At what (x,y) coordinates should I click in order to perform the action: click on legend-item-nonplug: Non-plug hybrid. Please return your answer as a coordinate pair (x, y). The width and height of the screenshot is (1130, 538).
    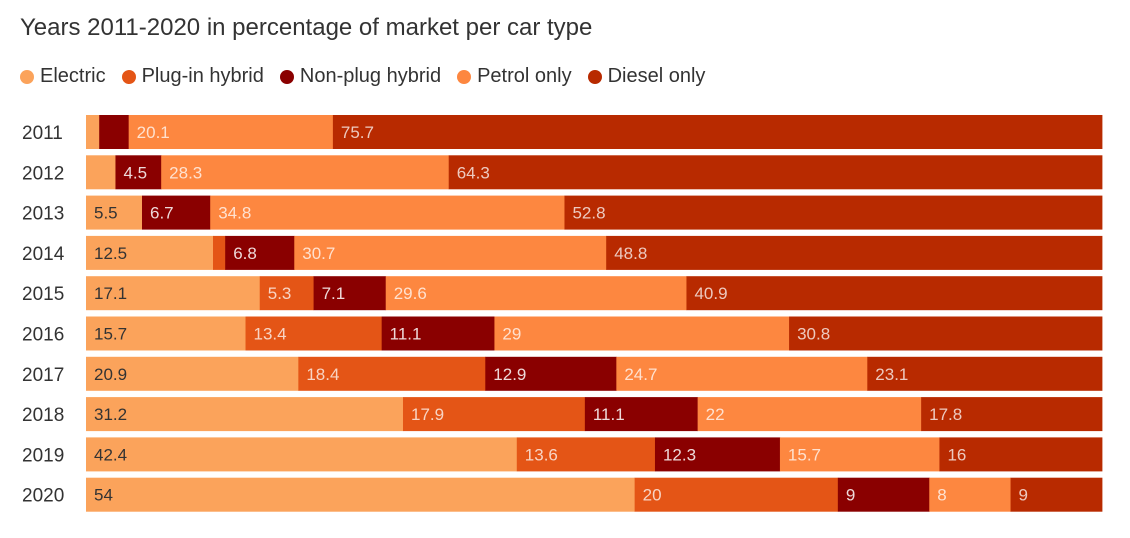
    Looking at the image, I should click on (360, 76).